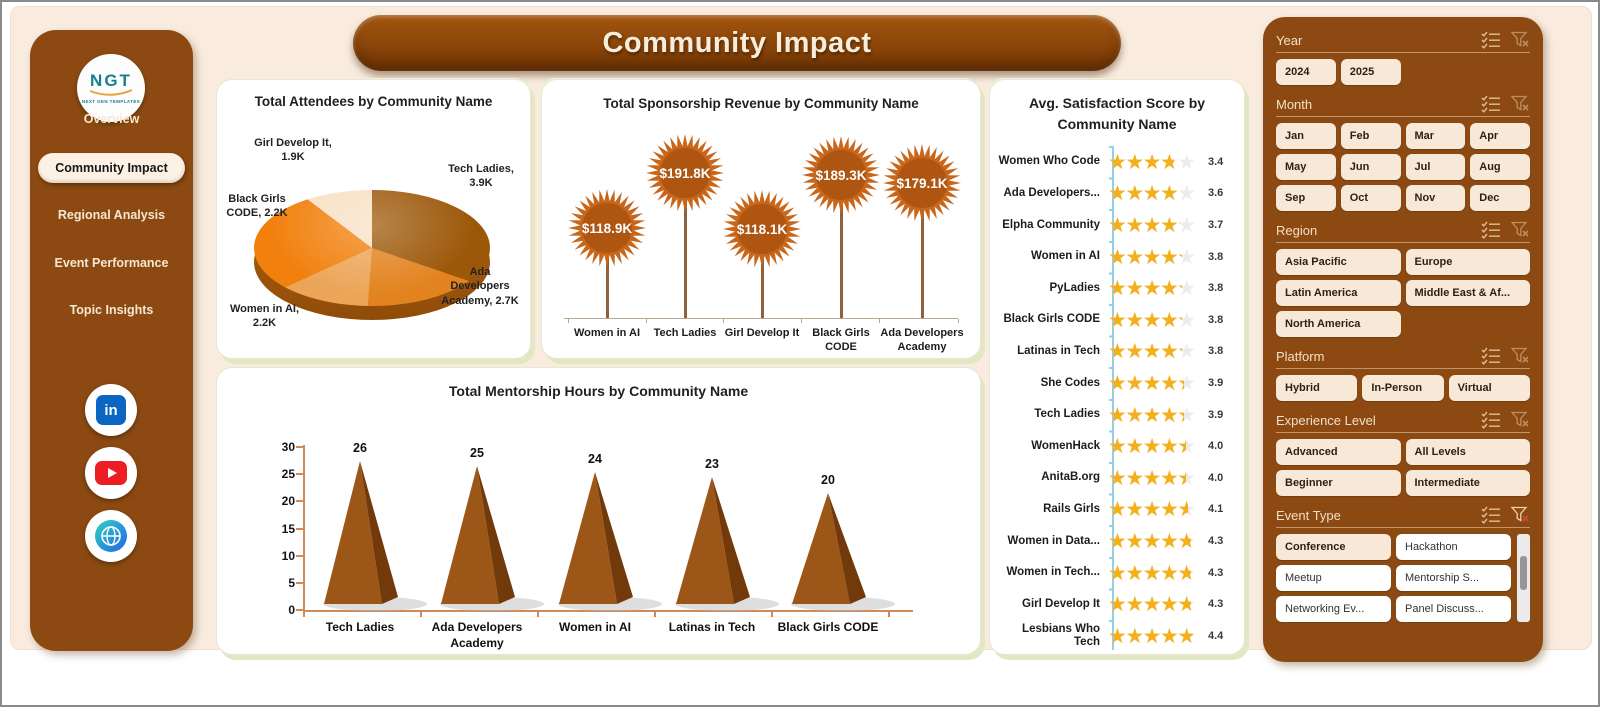  I want to click on row-value: 4.0, so click(1216, 446).